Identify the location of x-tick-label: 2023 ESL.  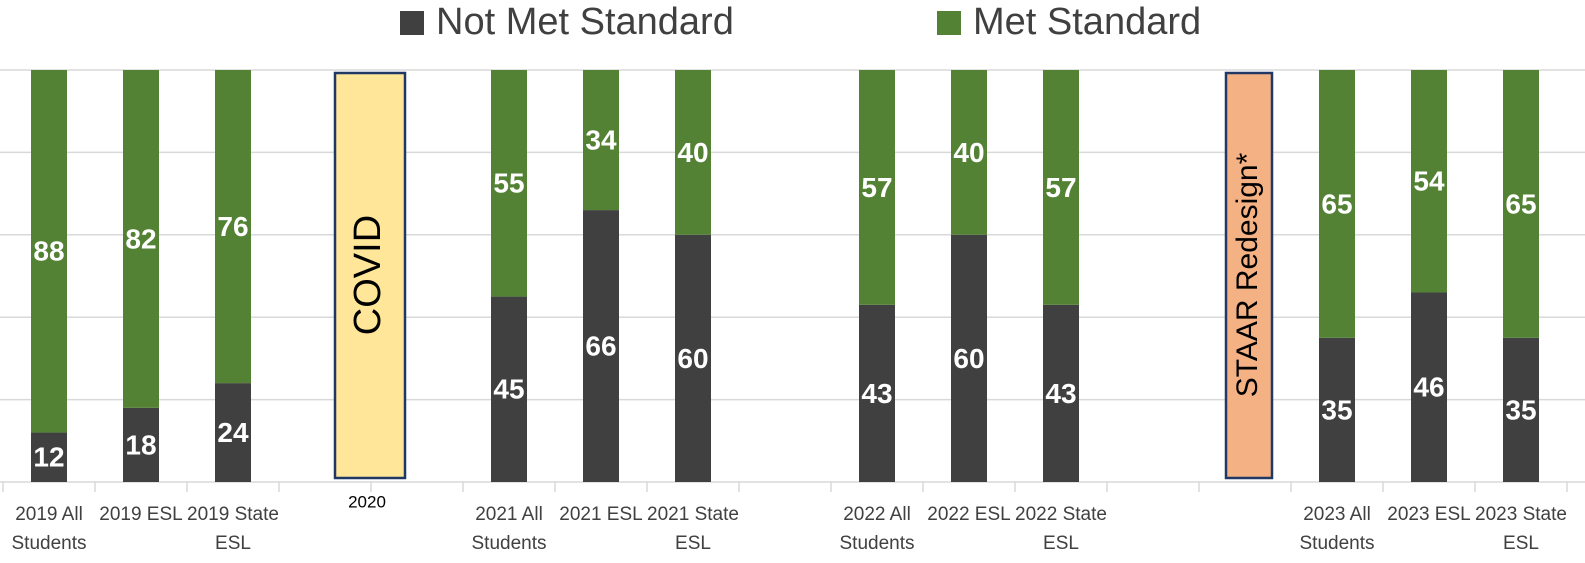
(1429, 514).